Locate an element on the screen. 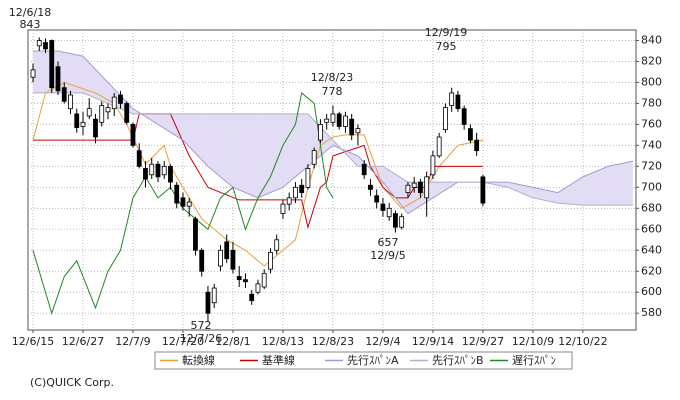  x-tick-label: 12/8/13 is located at coordinates (283, 341).